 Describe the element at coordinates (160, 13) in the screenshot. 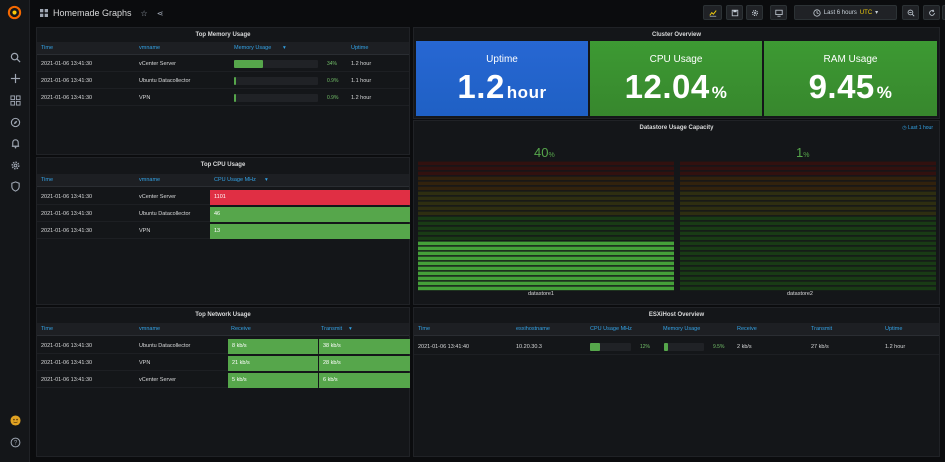

I see `share-icon: ⋖` at that location.